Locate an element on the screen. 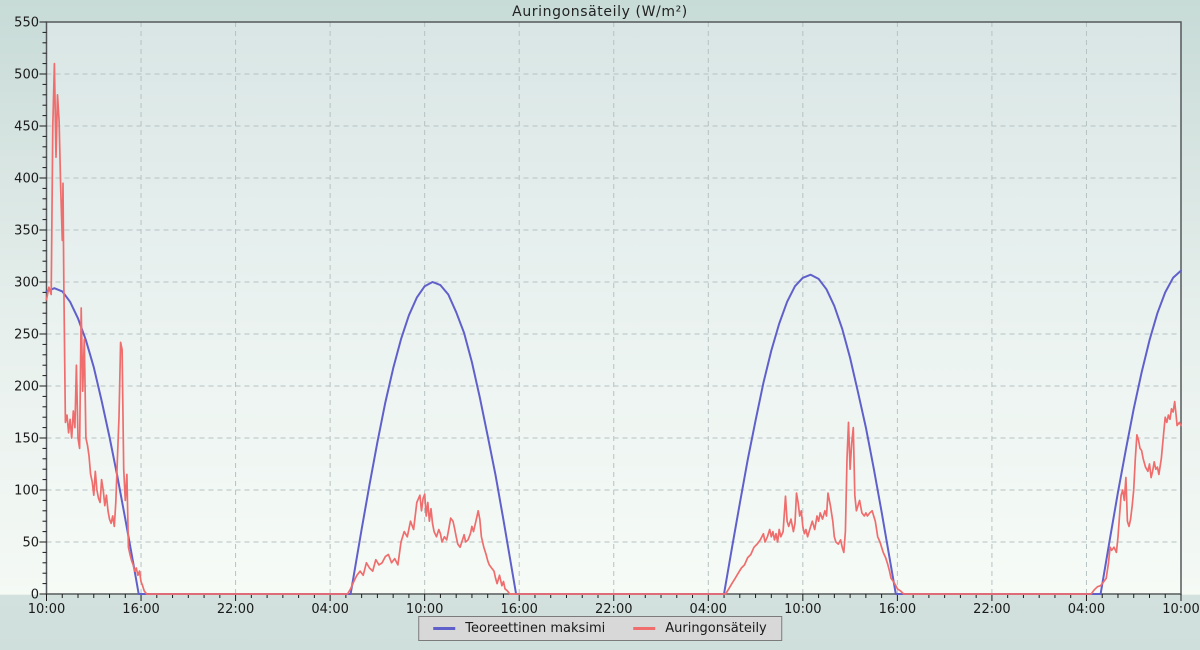 The height and width of the screenshot is (650, 1200). y-tick-label: 550 is located at coordinates (26, 23).